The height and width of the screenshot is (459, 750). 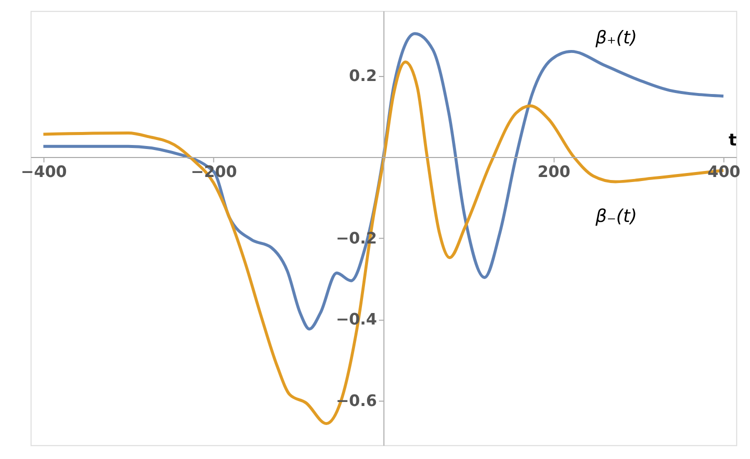 I want to click on x-axis-title: t, so click(x=732, y=140).